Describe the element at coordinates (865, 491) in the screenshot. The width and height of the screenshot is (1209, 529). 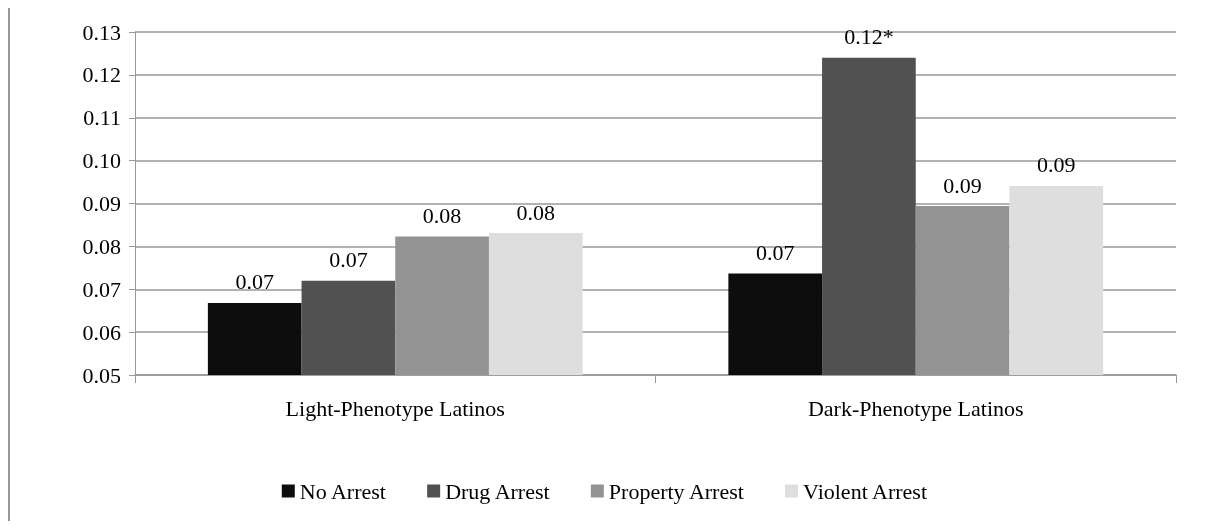
I see `legend-label: Violent Arrest` at that location.